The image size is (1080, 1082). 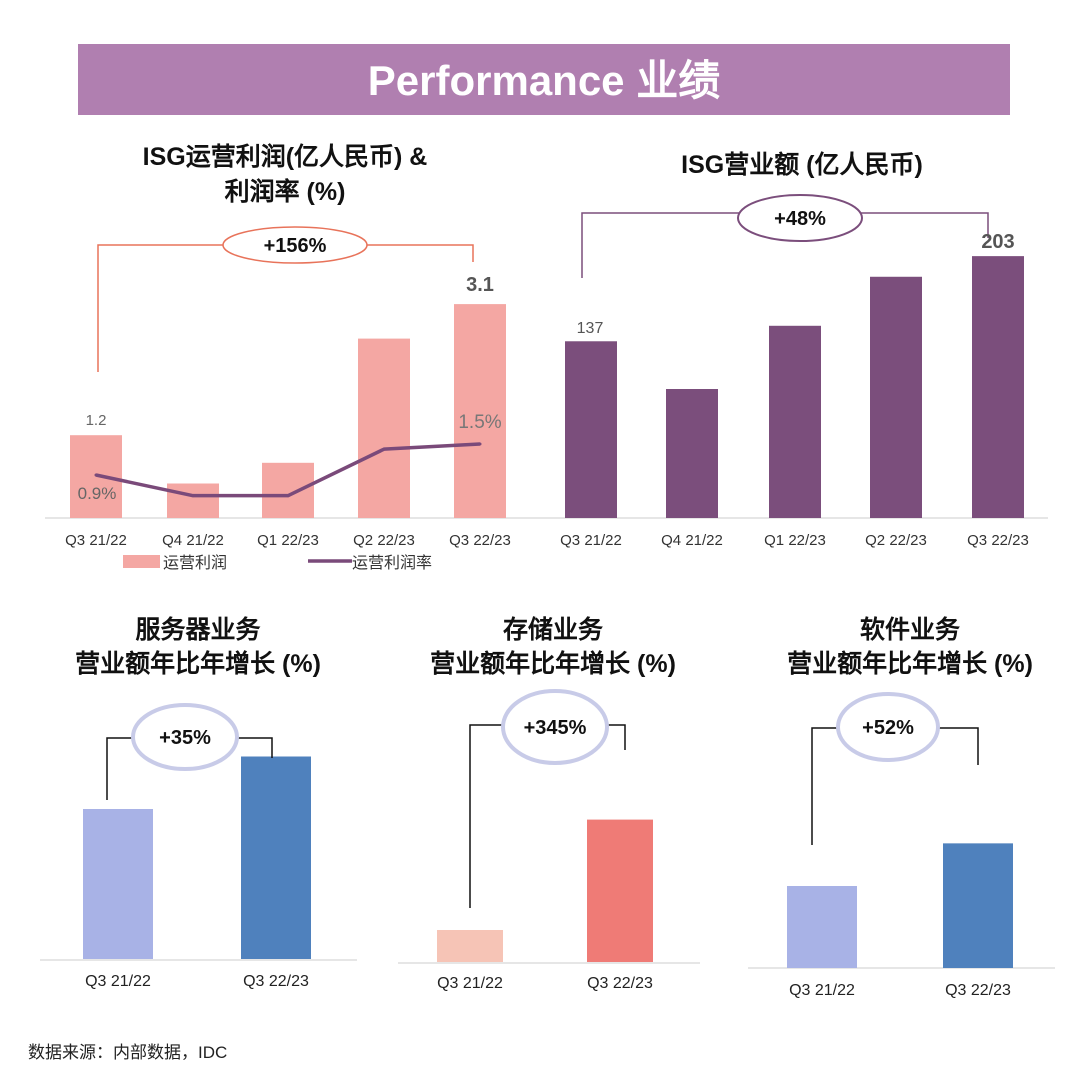 What do you see at coordinates (197, 630) in the screenshot?
I see `chart-title-line: 服务器业务` at bounding box center [197, 630].